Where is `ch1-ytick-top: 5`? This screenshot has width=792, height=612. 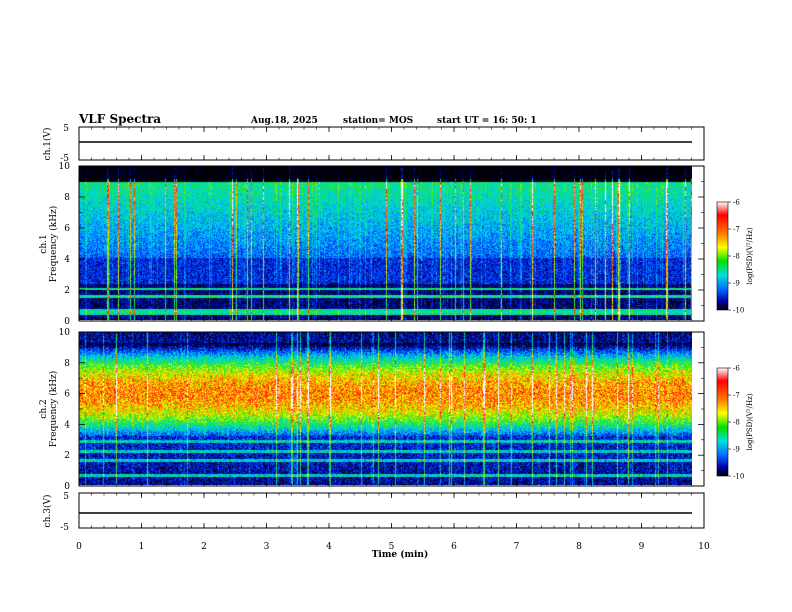
ch1-ytick-top: 5 is located at coordinates (66, 129).